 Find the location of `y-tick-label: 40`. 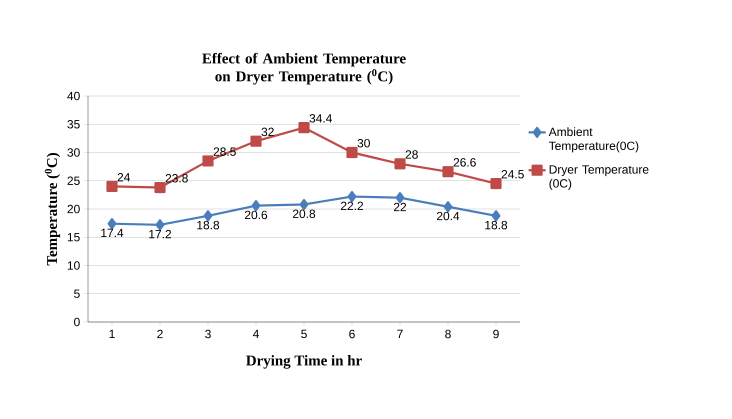

y-tick-label: 40 is located at coordinates (73, 96).